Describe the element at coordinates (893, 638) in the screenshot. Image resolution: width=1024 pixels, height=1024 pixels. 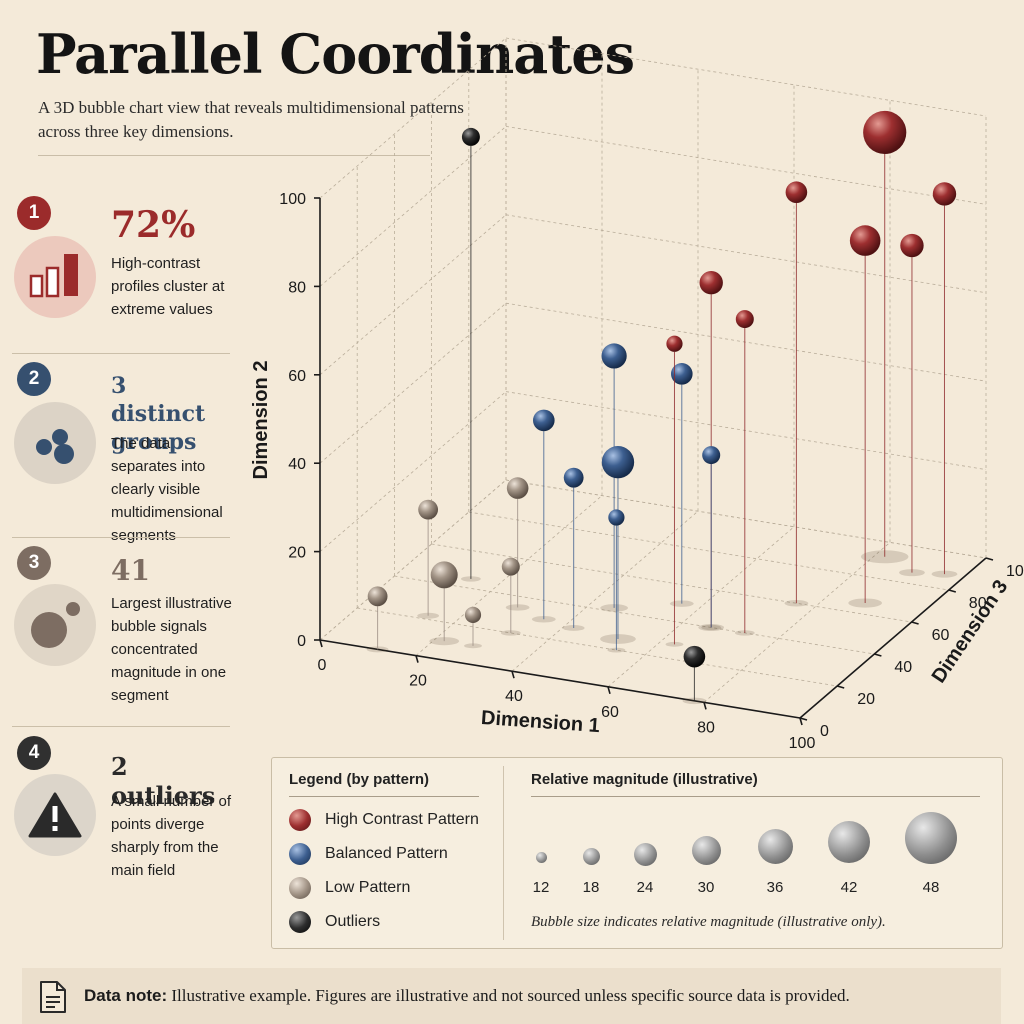
I see `z-axis-line` at that location.